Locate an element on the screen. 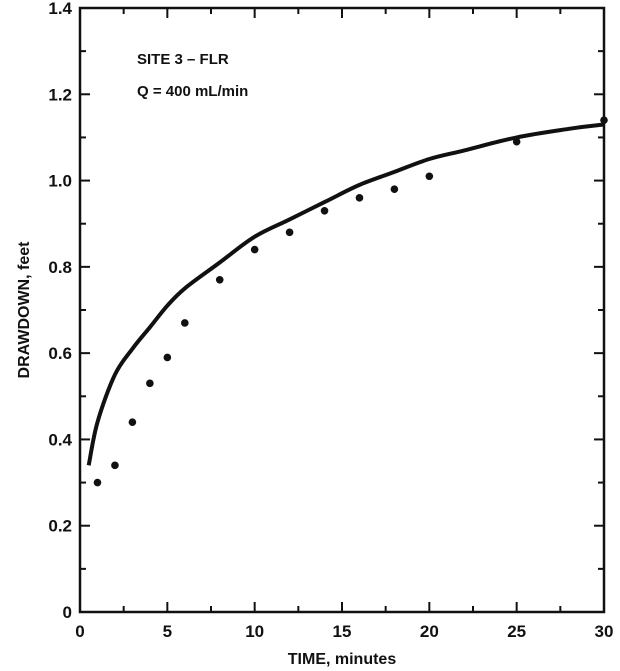 This screenshot has width=620, height=671. y-tick-label: 1.4 is located at coordinates (60, 9).